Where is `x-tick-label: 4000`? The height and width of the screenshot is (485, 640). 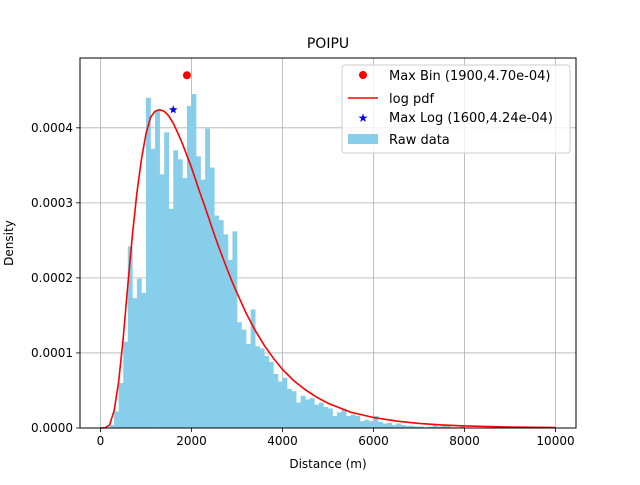 x-tick-label: 4000 is located at coordinates (282, 441).